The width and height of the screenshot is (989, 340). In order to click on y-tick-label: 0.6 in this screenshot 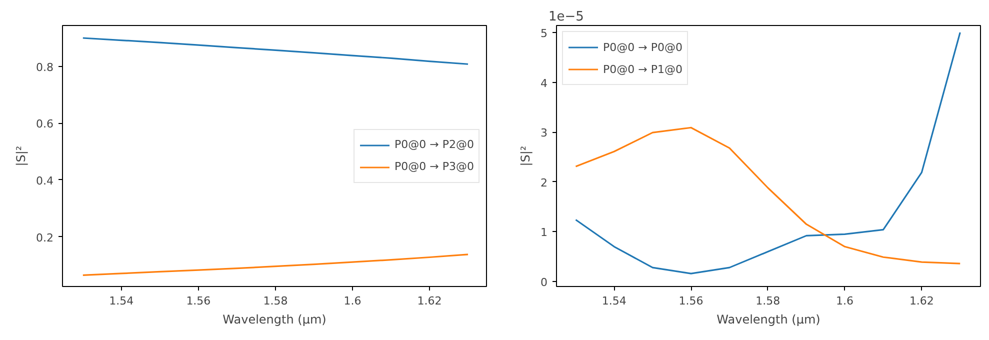, I will do `click(45, 124)`.